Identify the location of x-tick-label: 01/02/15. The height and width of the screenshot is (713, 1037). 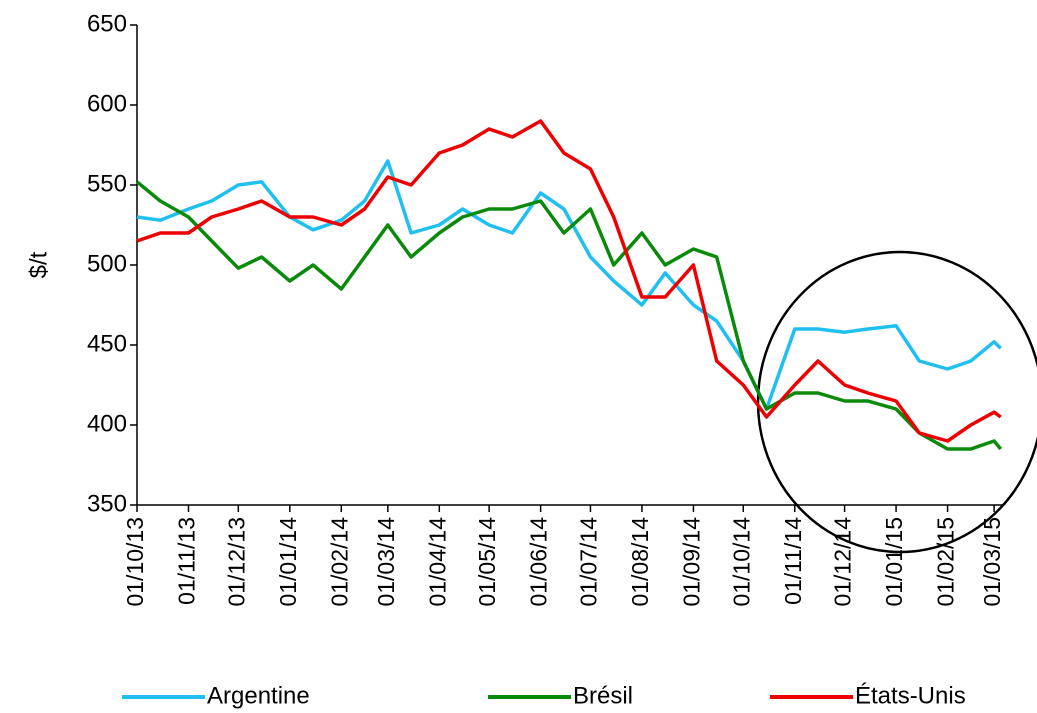
(946, 562).